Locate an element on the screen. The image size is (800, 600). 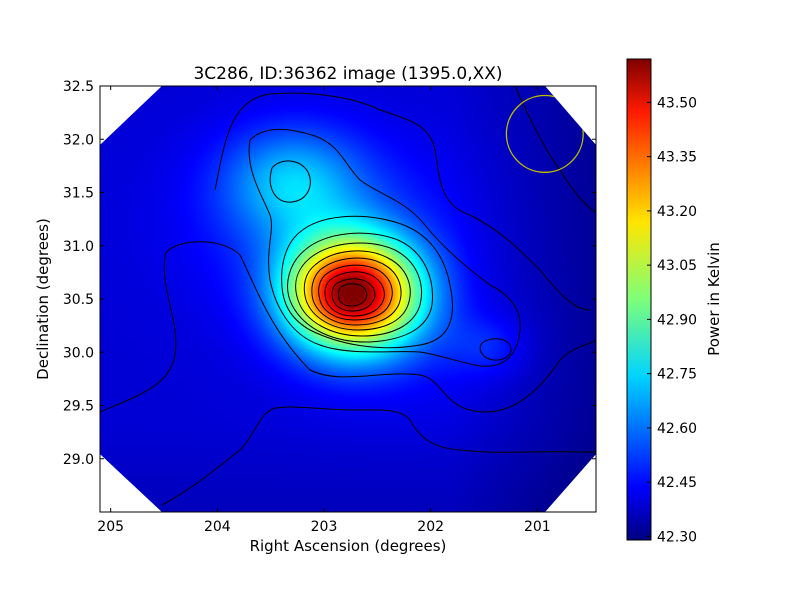
x-tick-label: 201 is located at coordinates (537, 527).